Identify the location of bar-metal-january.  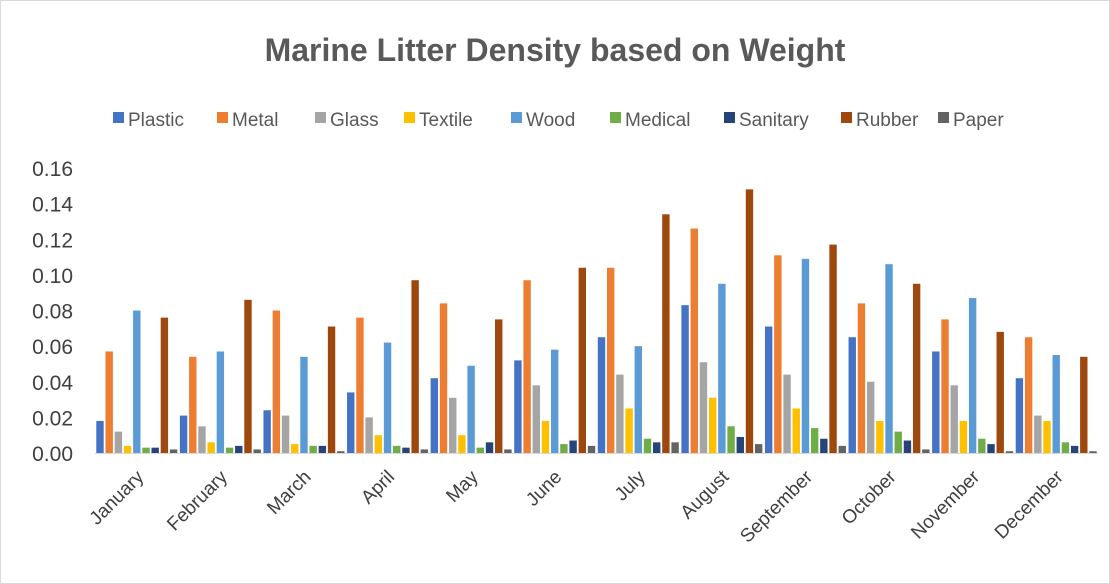
(109, 402).